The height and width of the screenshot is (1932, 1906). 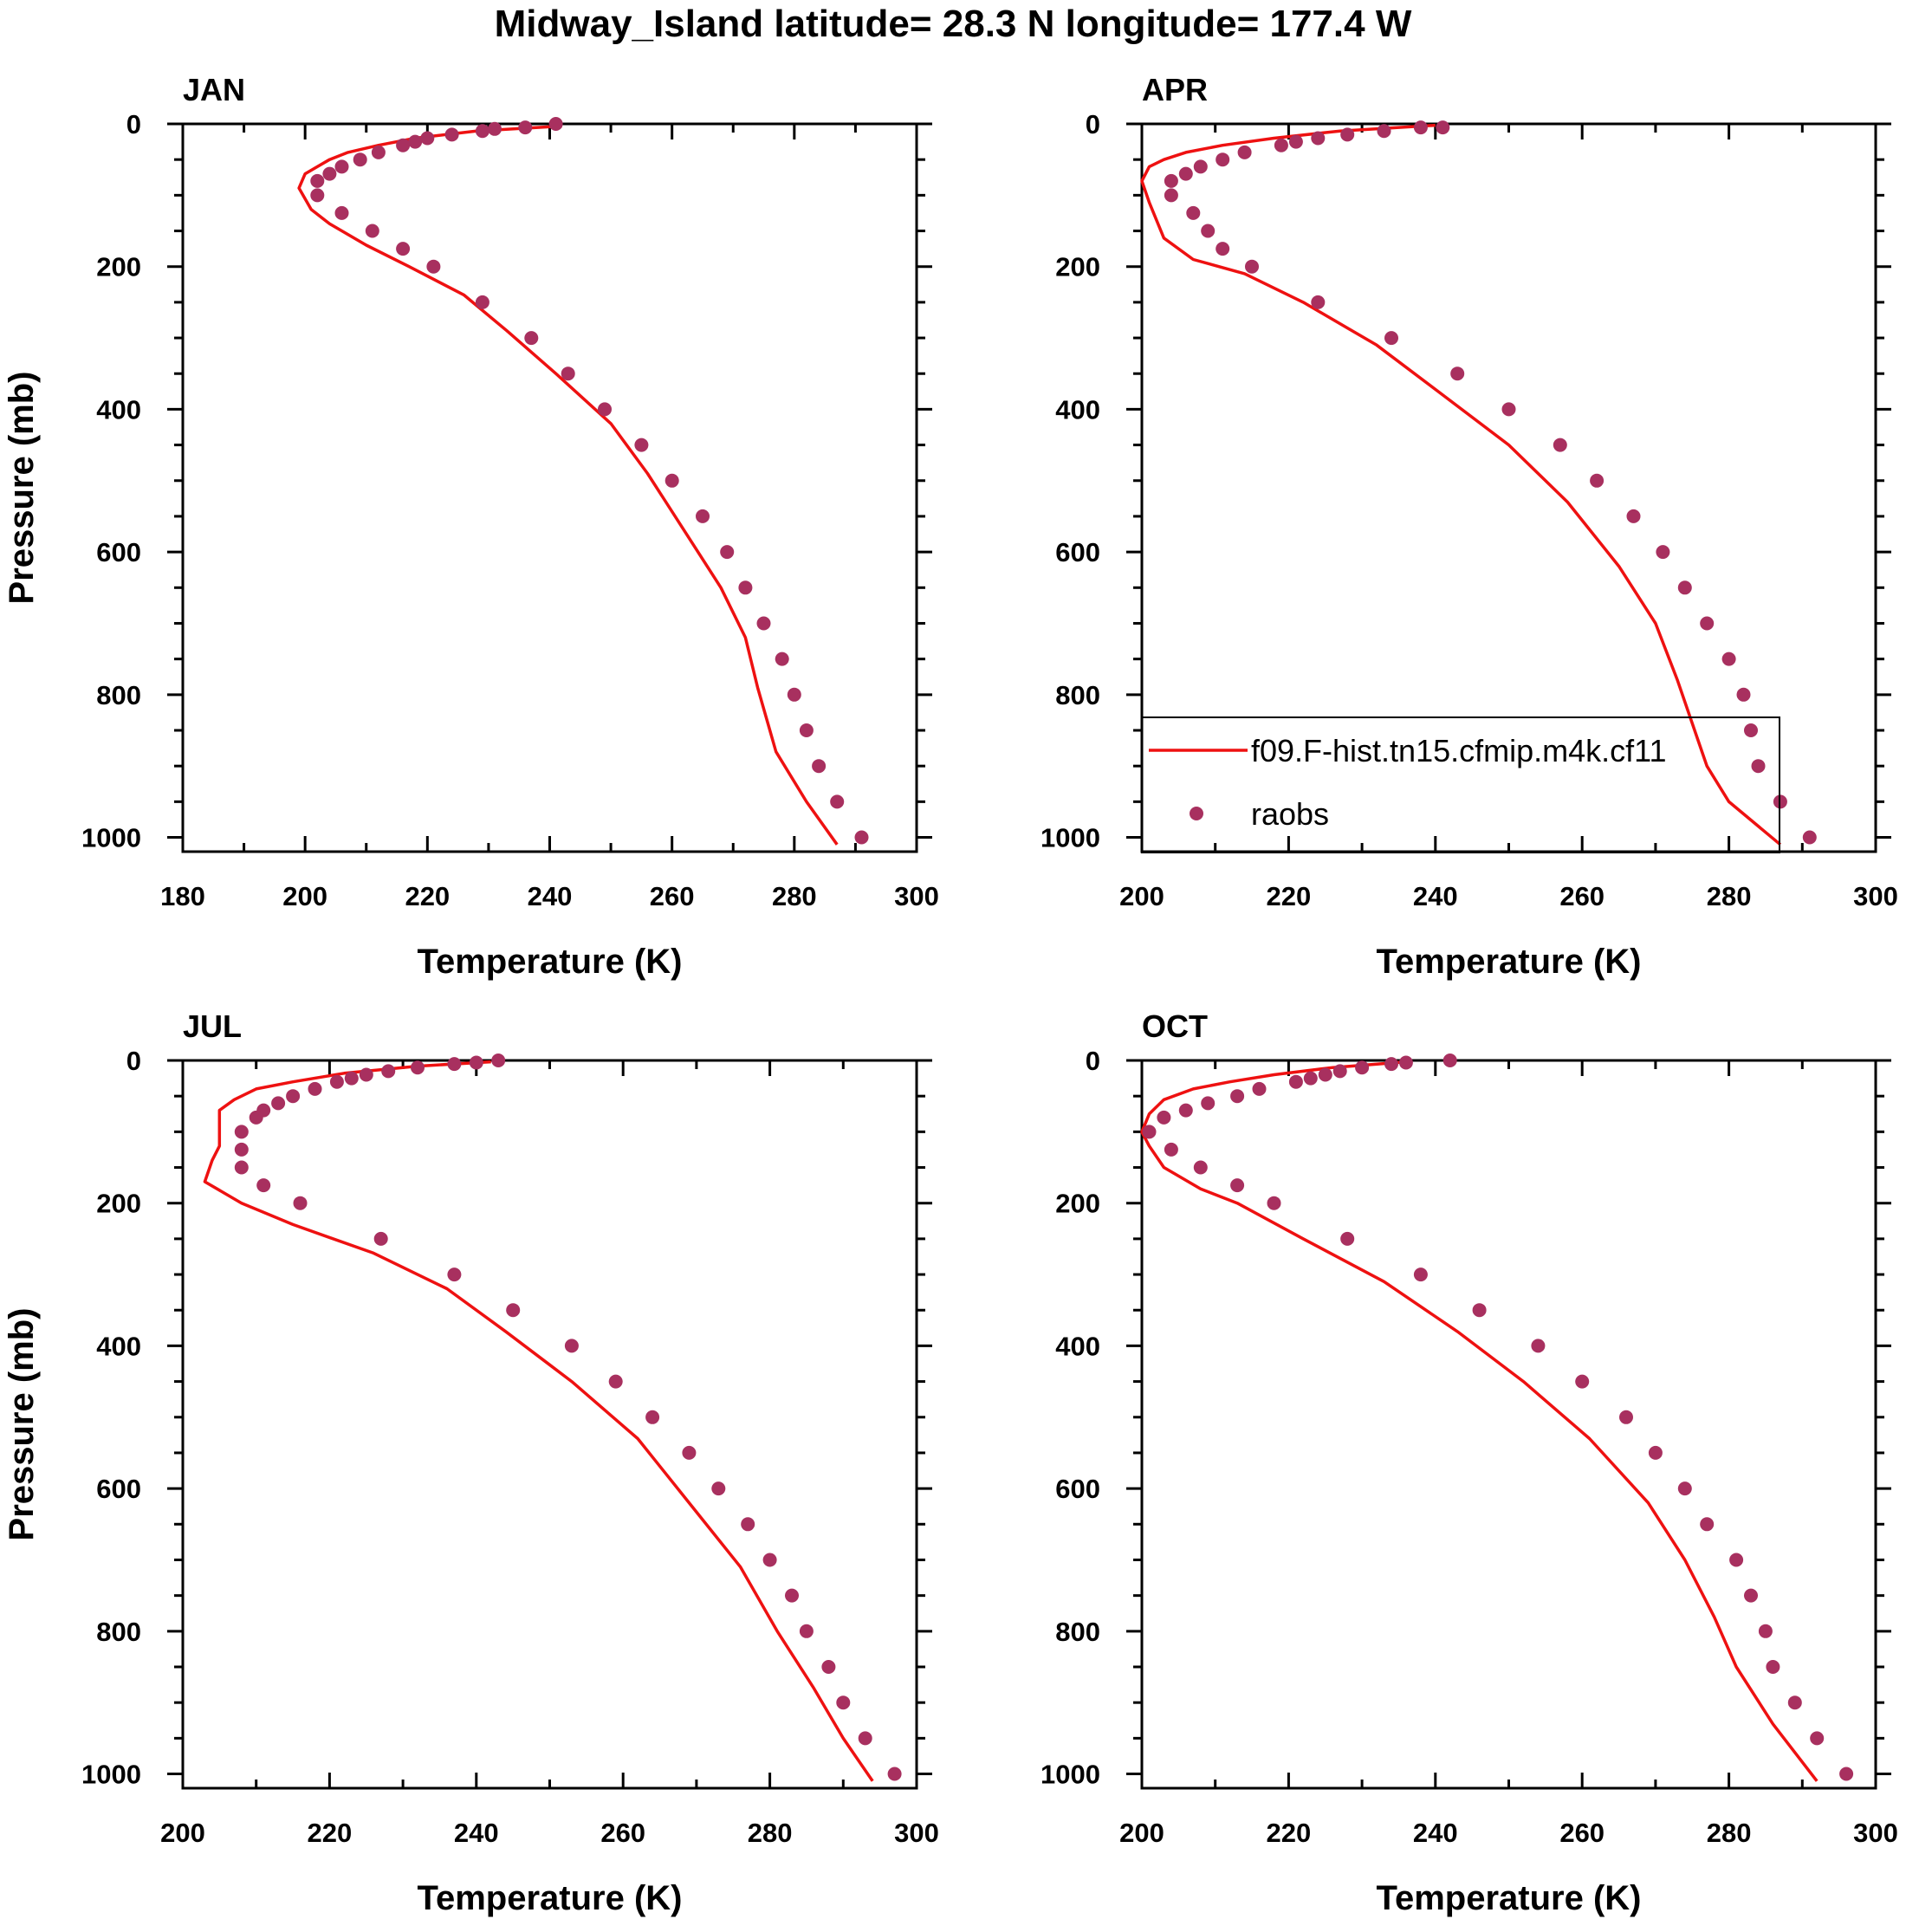 What do you see at coordinates (22, 1425) in the screenshot?
I see `y-axis-label: Pressure (mb)` at bounding box center [22, 1425].